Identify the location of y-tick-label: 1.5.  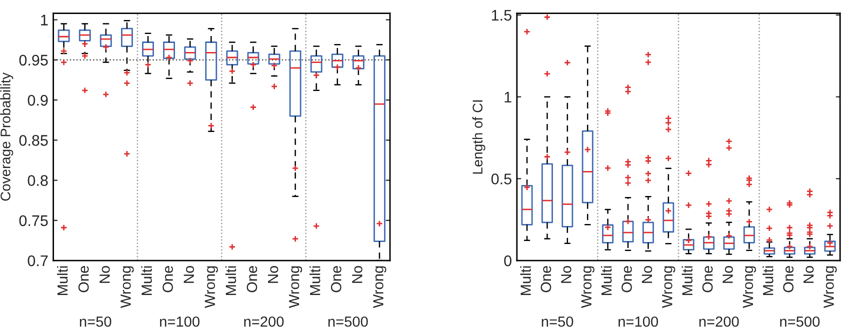
(502, 15).